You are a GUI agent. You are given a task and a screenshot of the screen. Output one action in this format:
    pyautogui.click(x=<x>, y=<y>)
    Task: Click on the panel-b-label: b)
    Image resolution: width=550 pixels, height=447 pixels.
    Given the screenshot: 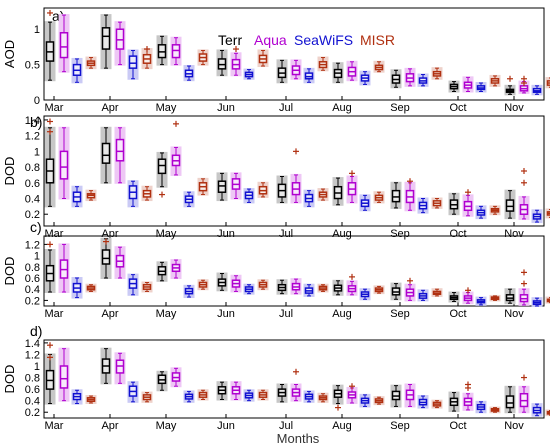 What is the action you would take?
    pyautogui.click(x=36, y=122)
    